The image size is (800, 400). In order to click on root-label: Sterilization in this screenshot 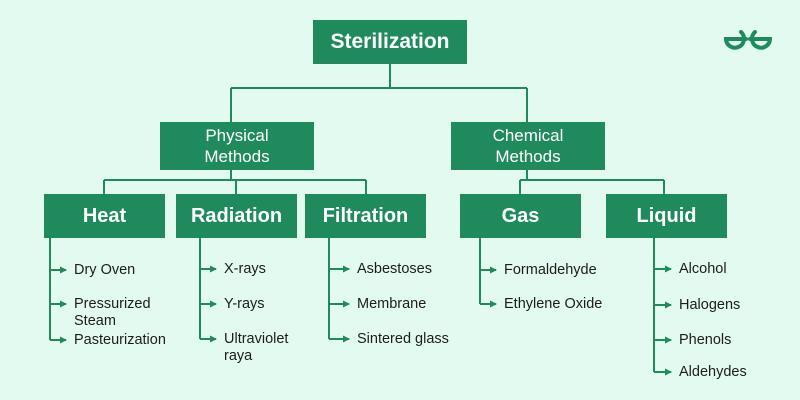, I will do `click(390, 41)`.